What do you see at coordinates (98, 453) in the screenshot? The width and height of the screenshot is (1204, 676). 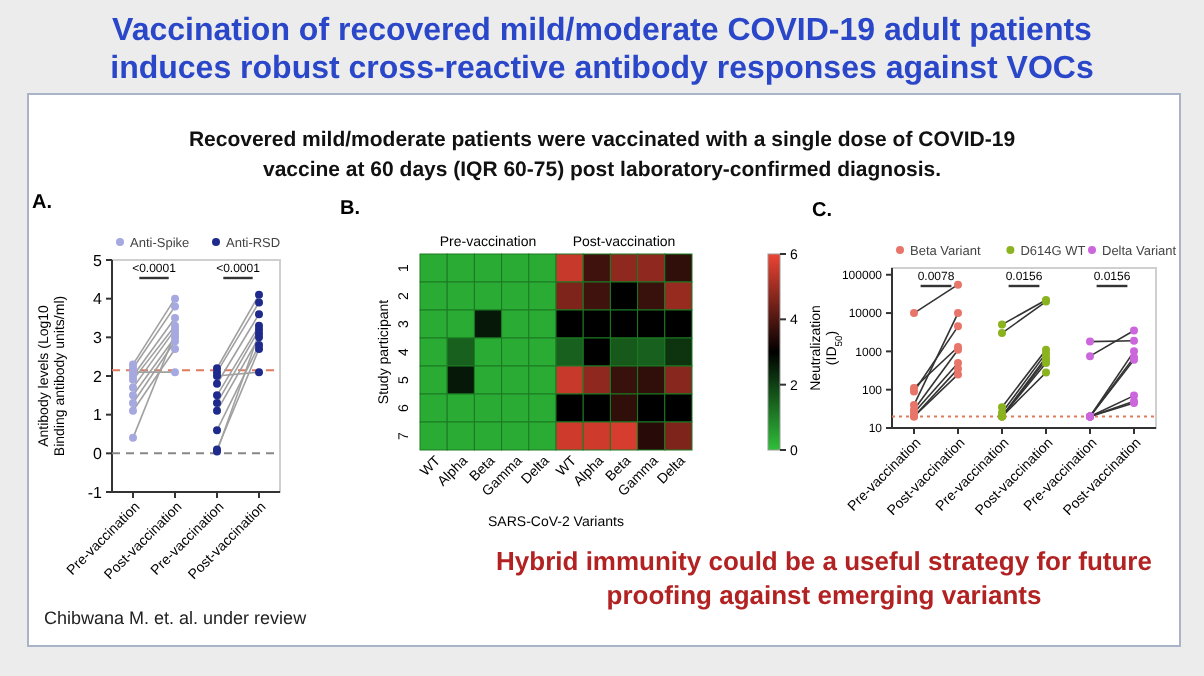 I see `y-tick-label: 0` at bounding box center [98, 453].